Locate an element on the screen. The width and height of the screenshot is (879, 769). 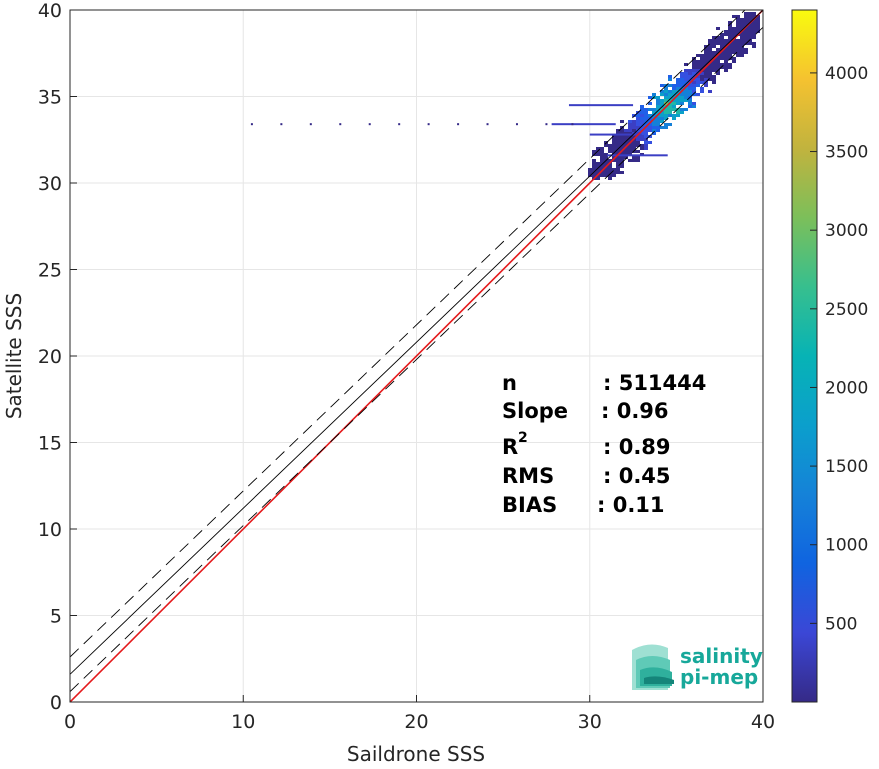
colorbar-tick-label: 1000 is located at coordinates (846, 546).